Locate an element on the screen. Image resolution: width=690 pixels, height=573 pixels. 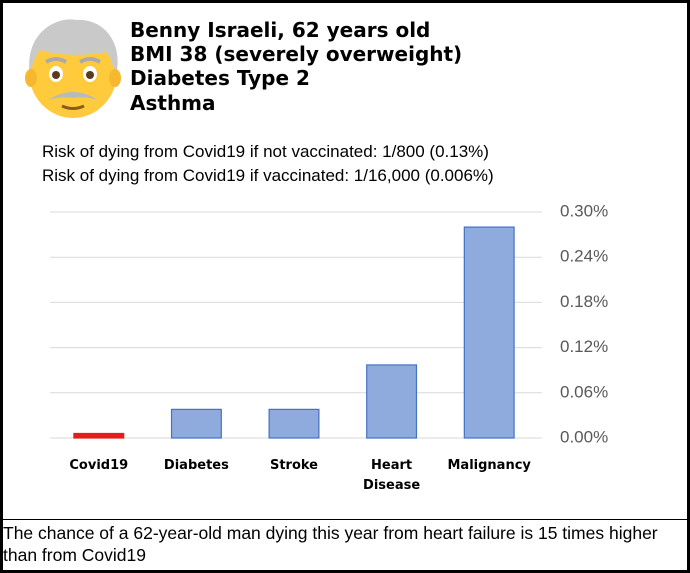
x-tick-label-box: Heart Disease is located at coordinates (392, 476).